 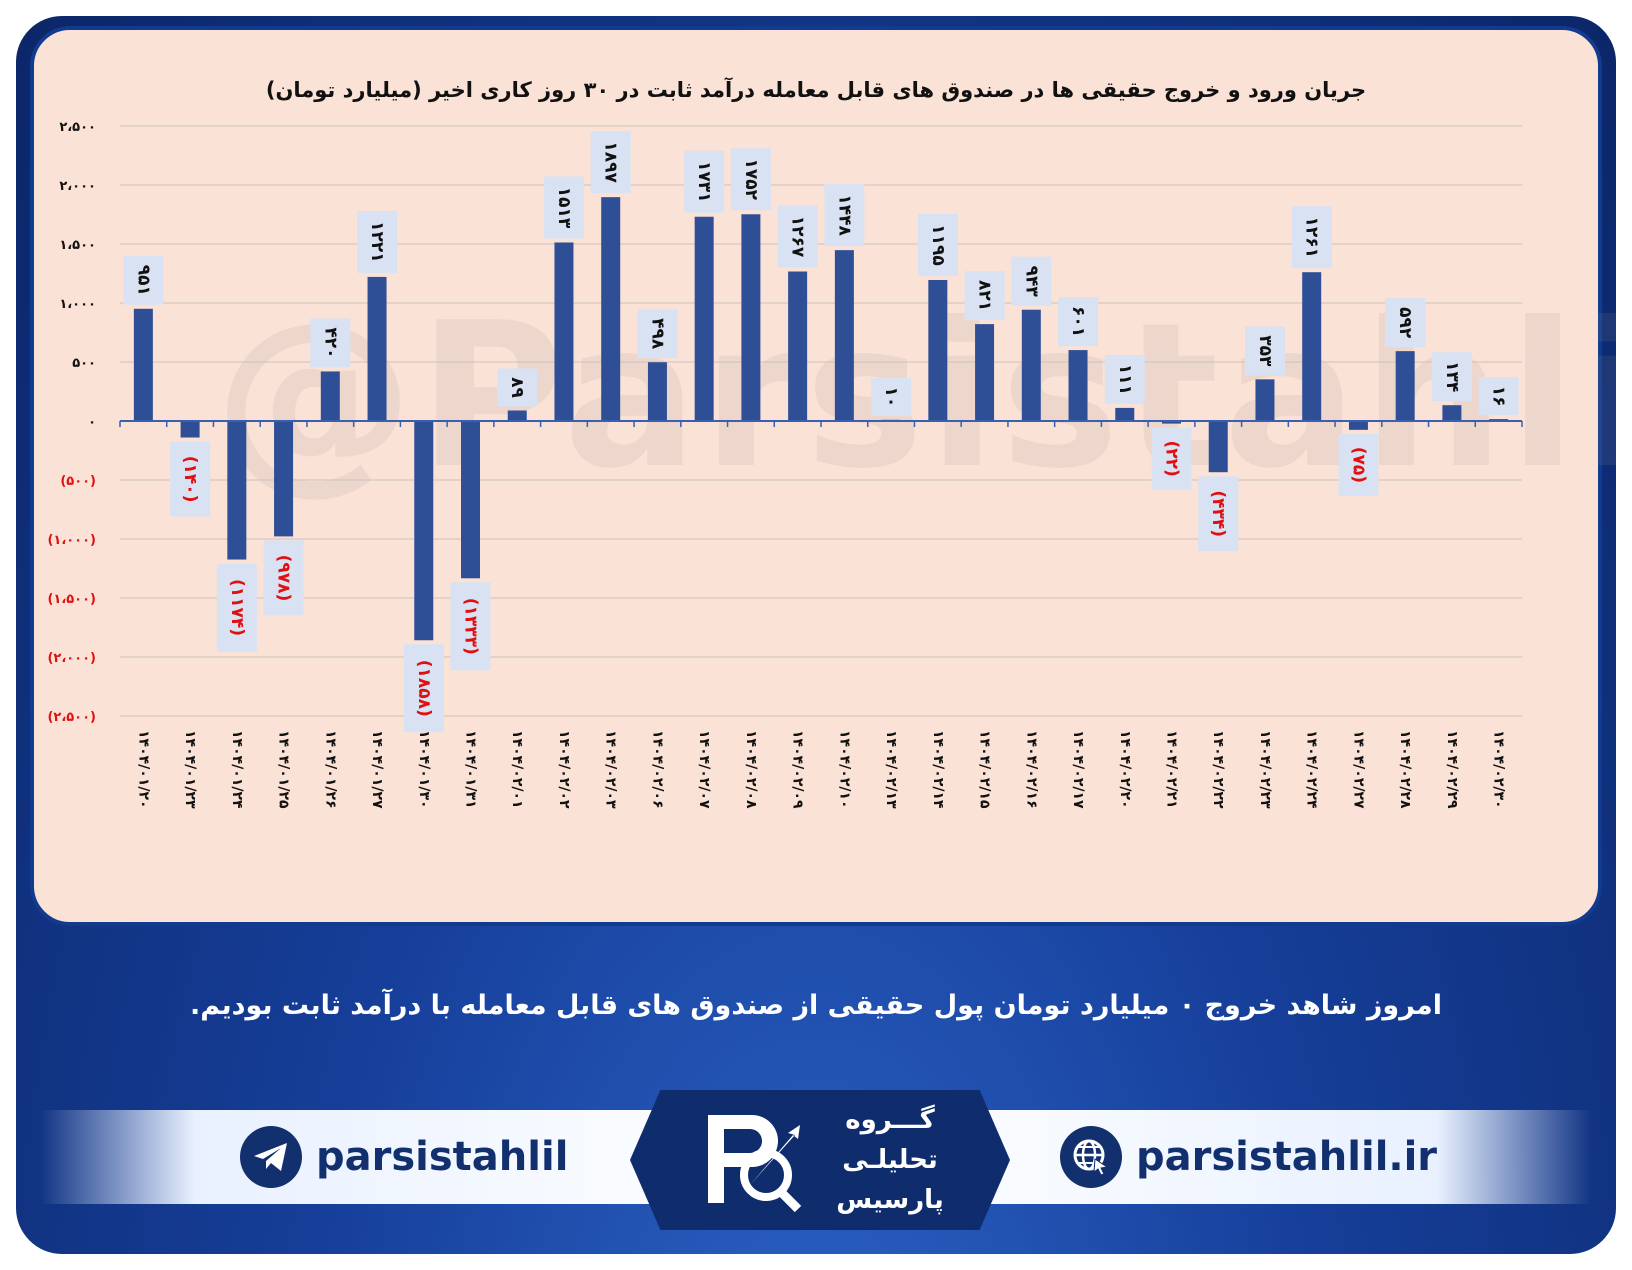 I want to click on data-label: ۵۹۲, so click(x=1405, y=323).